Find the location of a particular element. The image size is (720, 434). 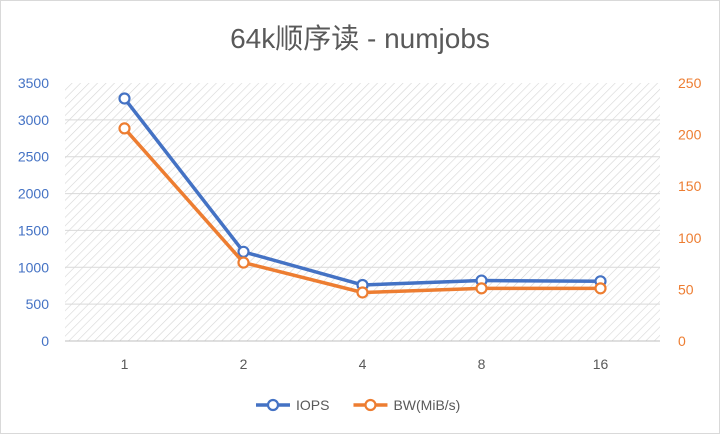

y-left-tick-label: 500 is located at coordinates (38, 304).